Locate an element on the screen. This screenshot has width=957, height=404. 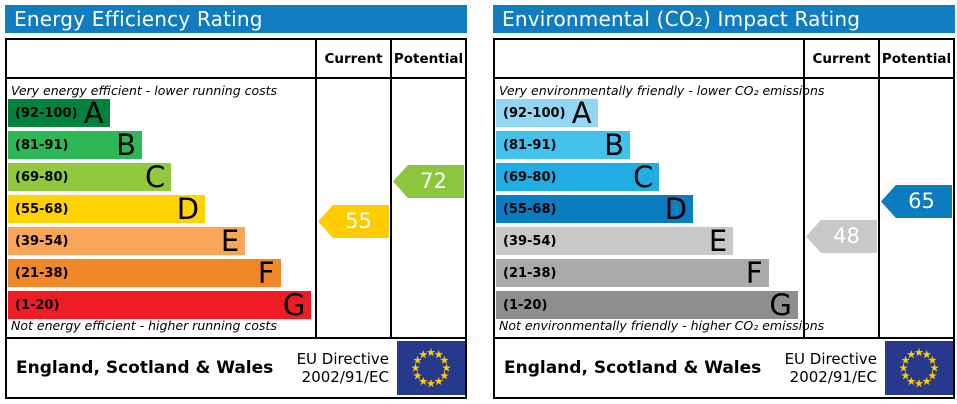
potential-rating-value: 65 is located at coordinates (921, 201).